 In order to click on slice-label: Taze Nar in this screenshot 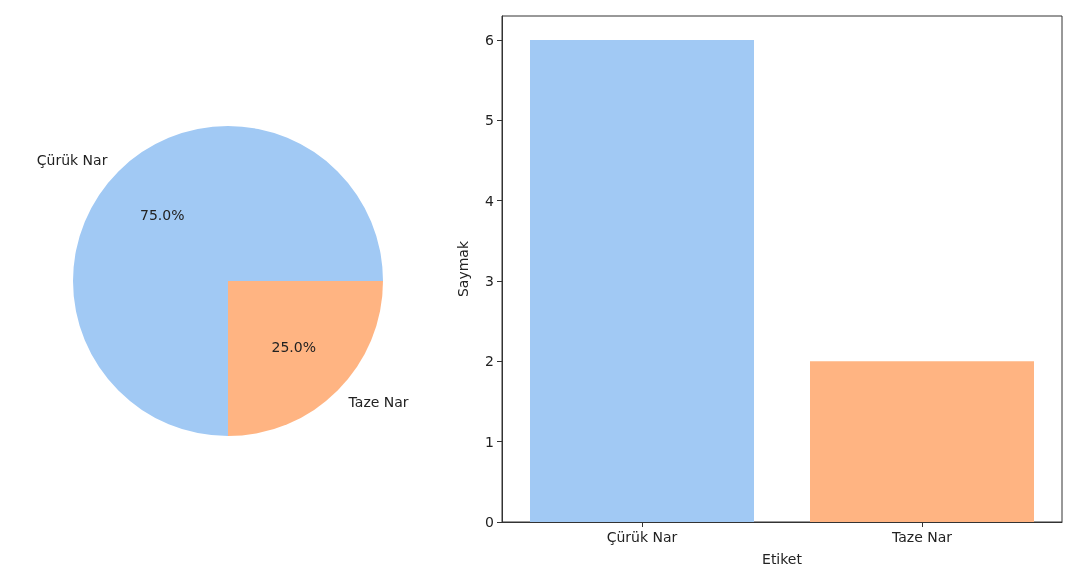, I will do `click(378, 401)`.